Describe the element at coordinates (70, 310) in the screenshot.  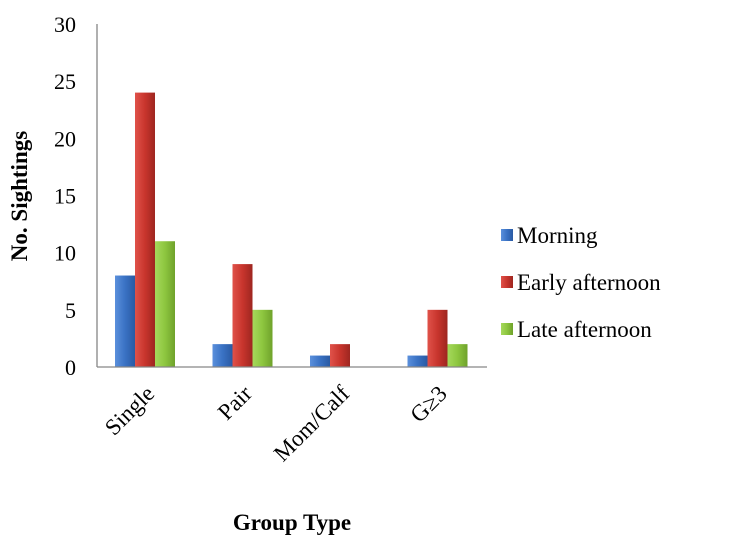
I see `y-tick-label: 5` at that location.